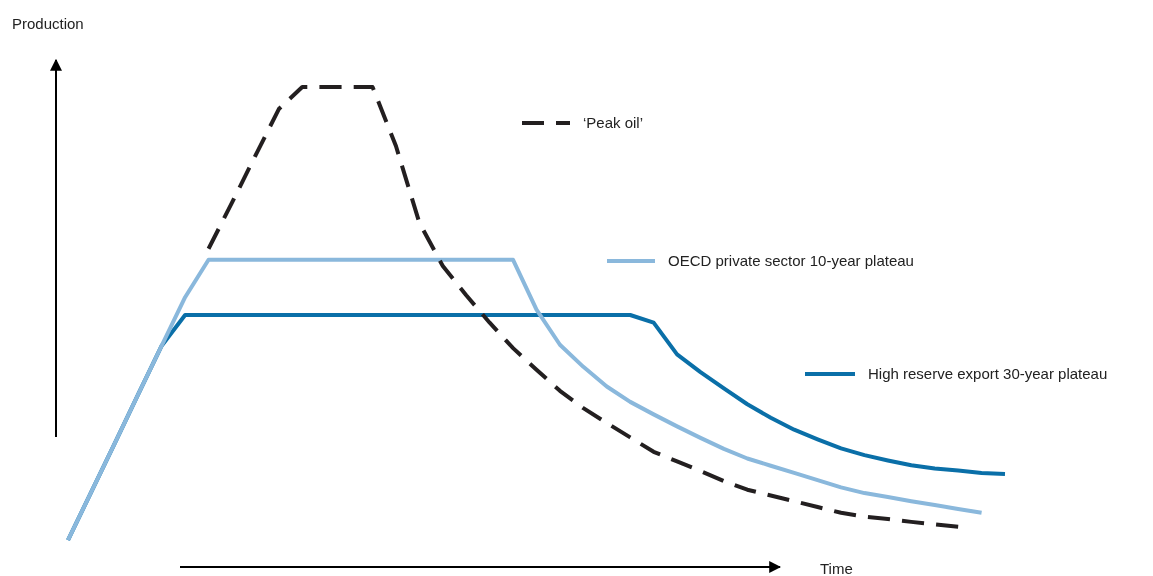 This screenshot has width=1153, height=576. Describe the element at coordinates (836, 568) in the screenshot. I see `x-axis-title: Time` at that location.